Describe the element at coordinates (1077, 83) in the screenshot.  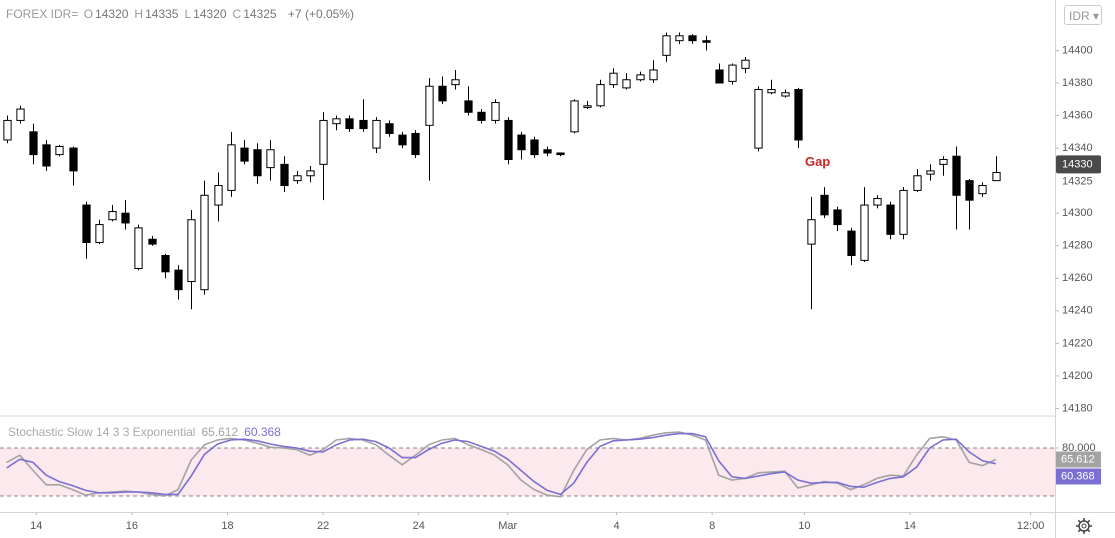
I see `y-tick-label: 14380` at that location.